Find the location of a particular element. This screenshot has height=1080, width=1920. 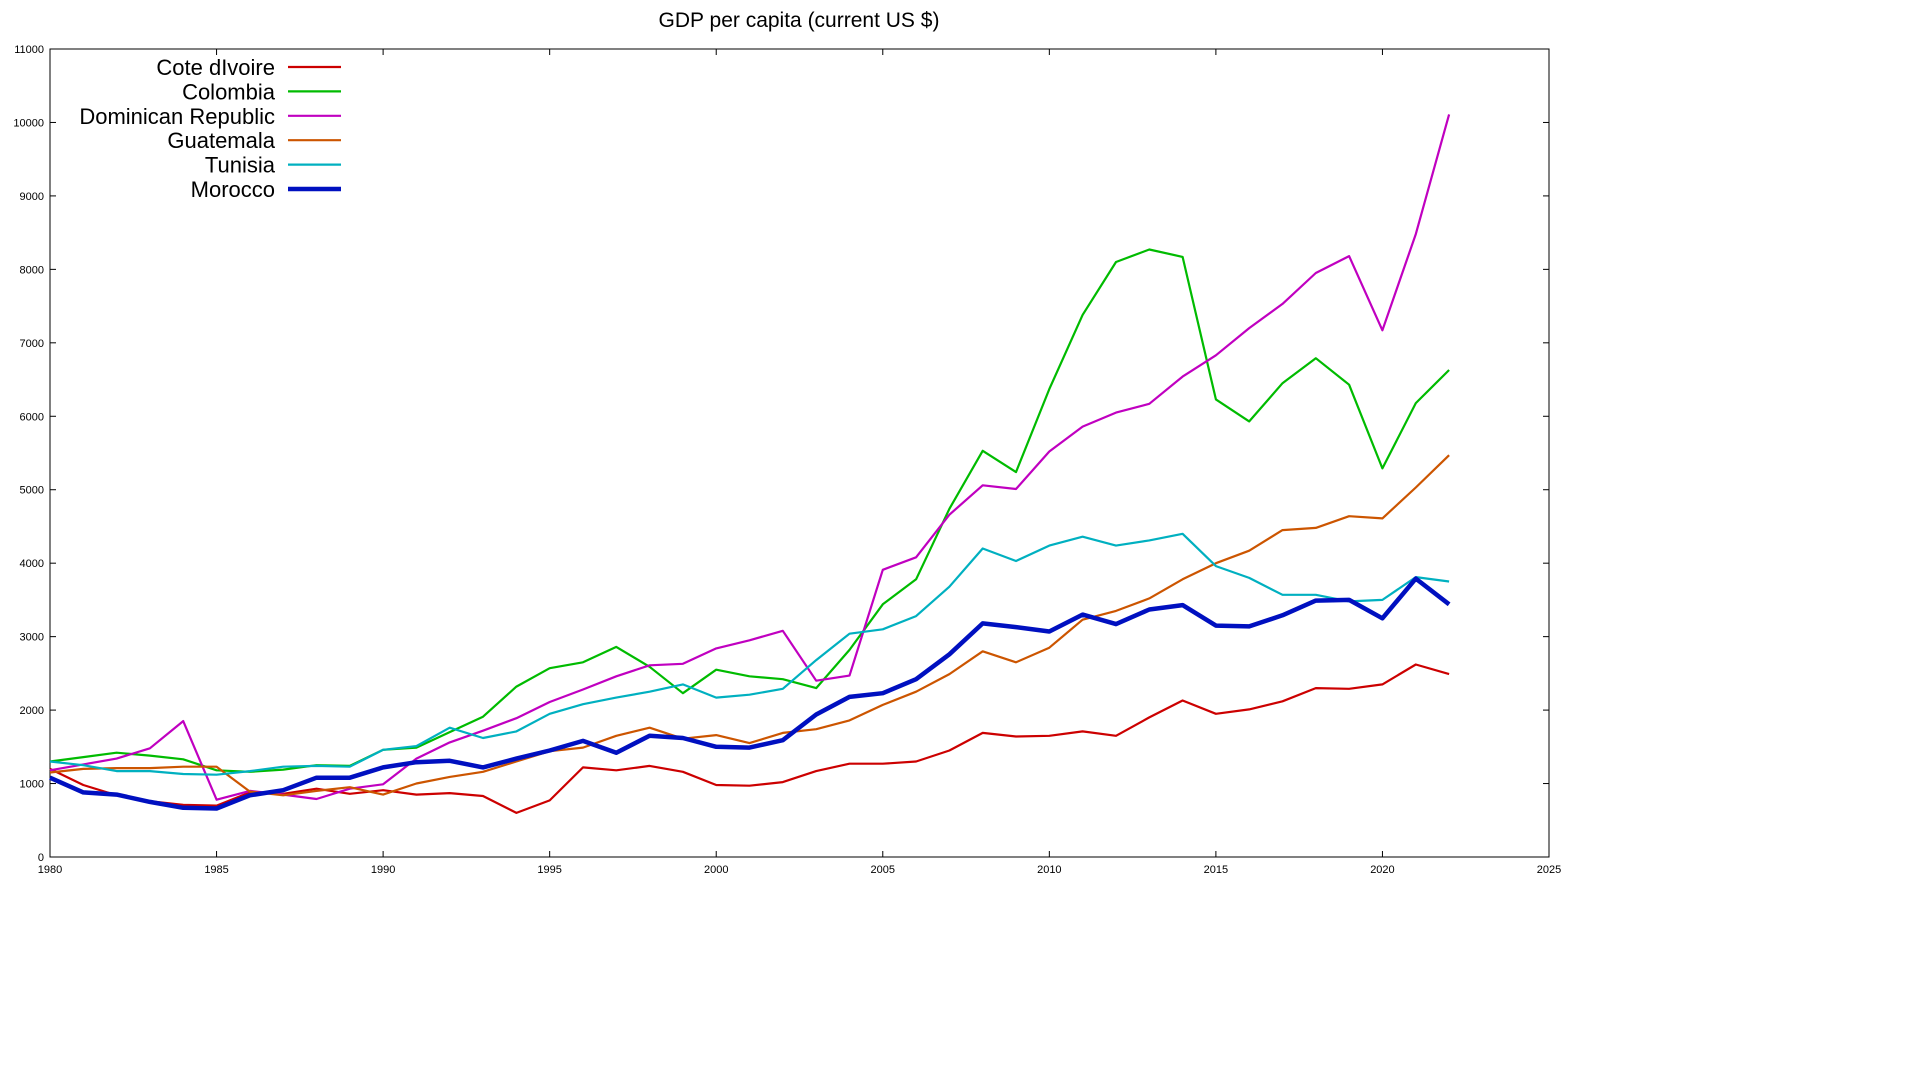

legend-label-cote-divoire: Cote dIvoire is located at coordinates (215, 67).